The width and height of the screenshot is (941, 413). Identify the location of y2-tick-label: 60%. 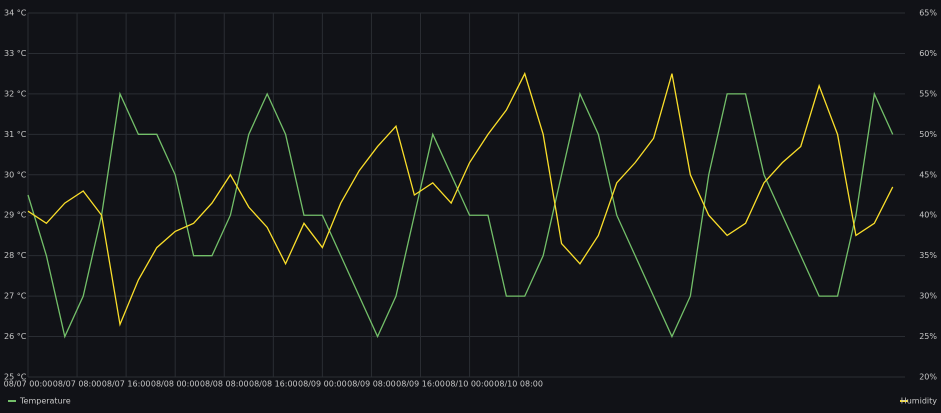
(928, 53).